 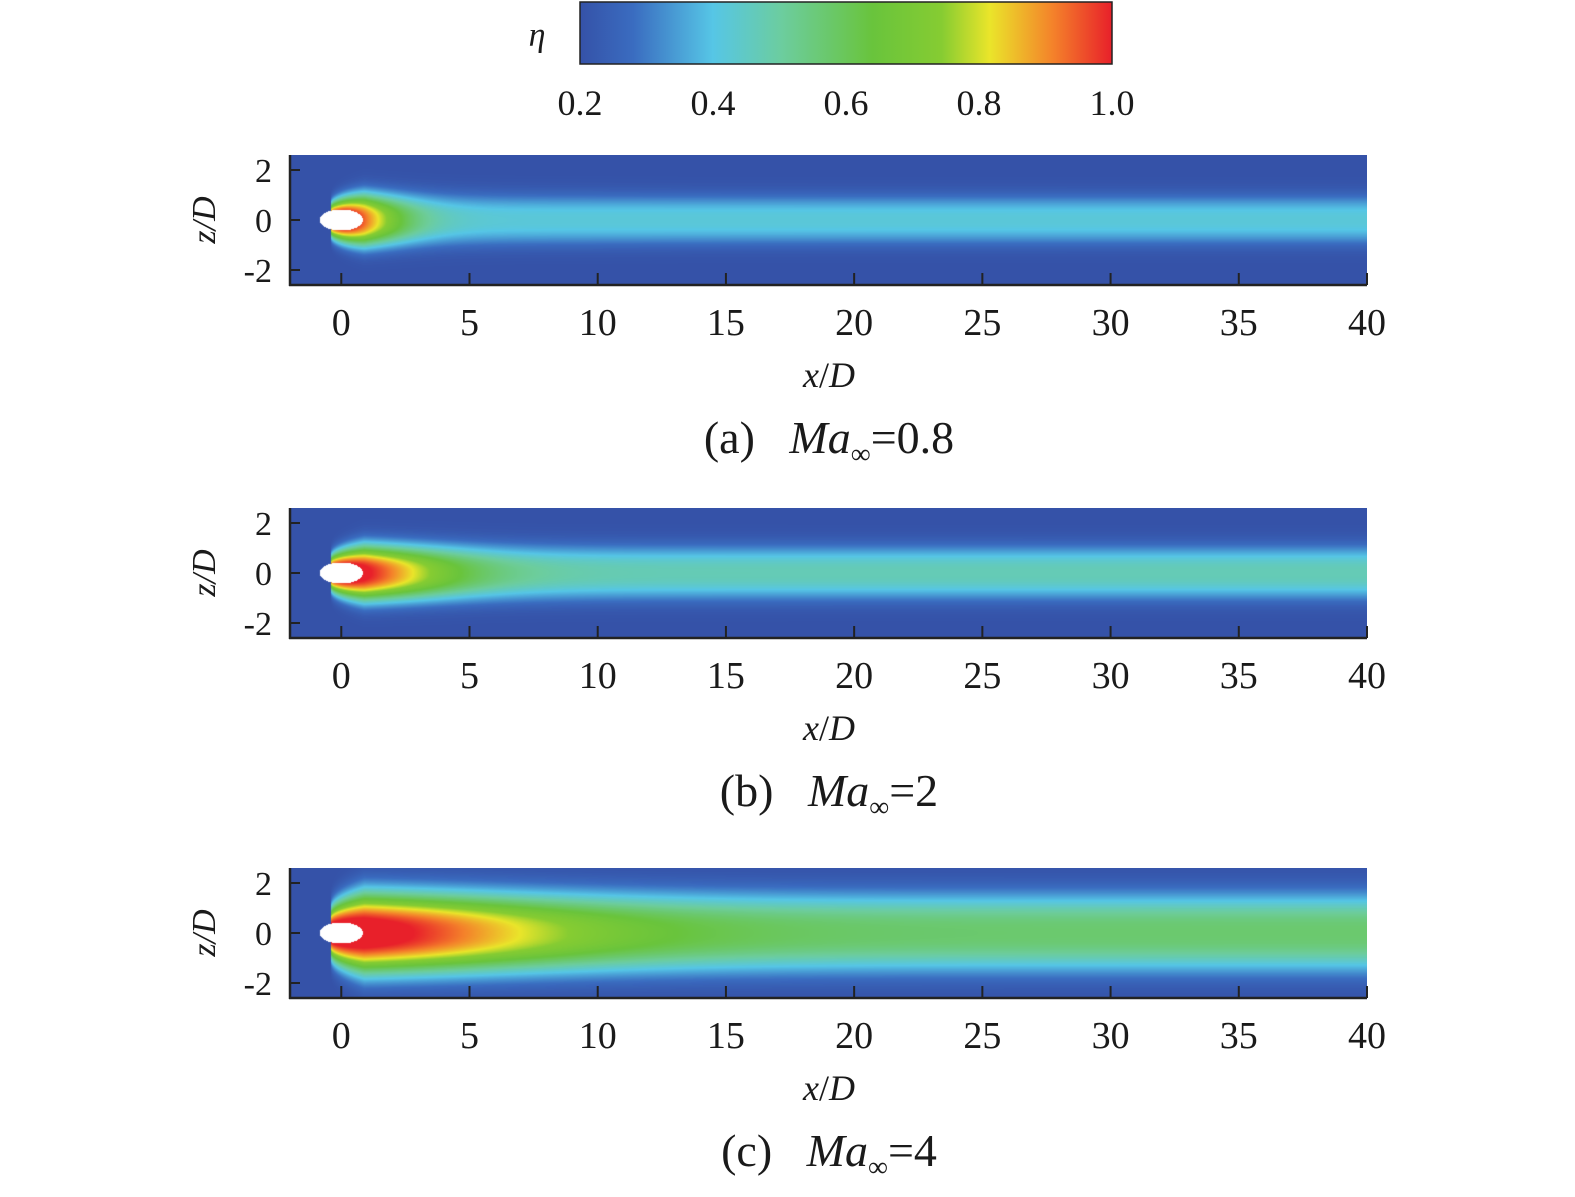 What do you see at coordinates (537, 35) in the screenshot?
I see `colorbar-label: η` at bounding box center [537, 35].